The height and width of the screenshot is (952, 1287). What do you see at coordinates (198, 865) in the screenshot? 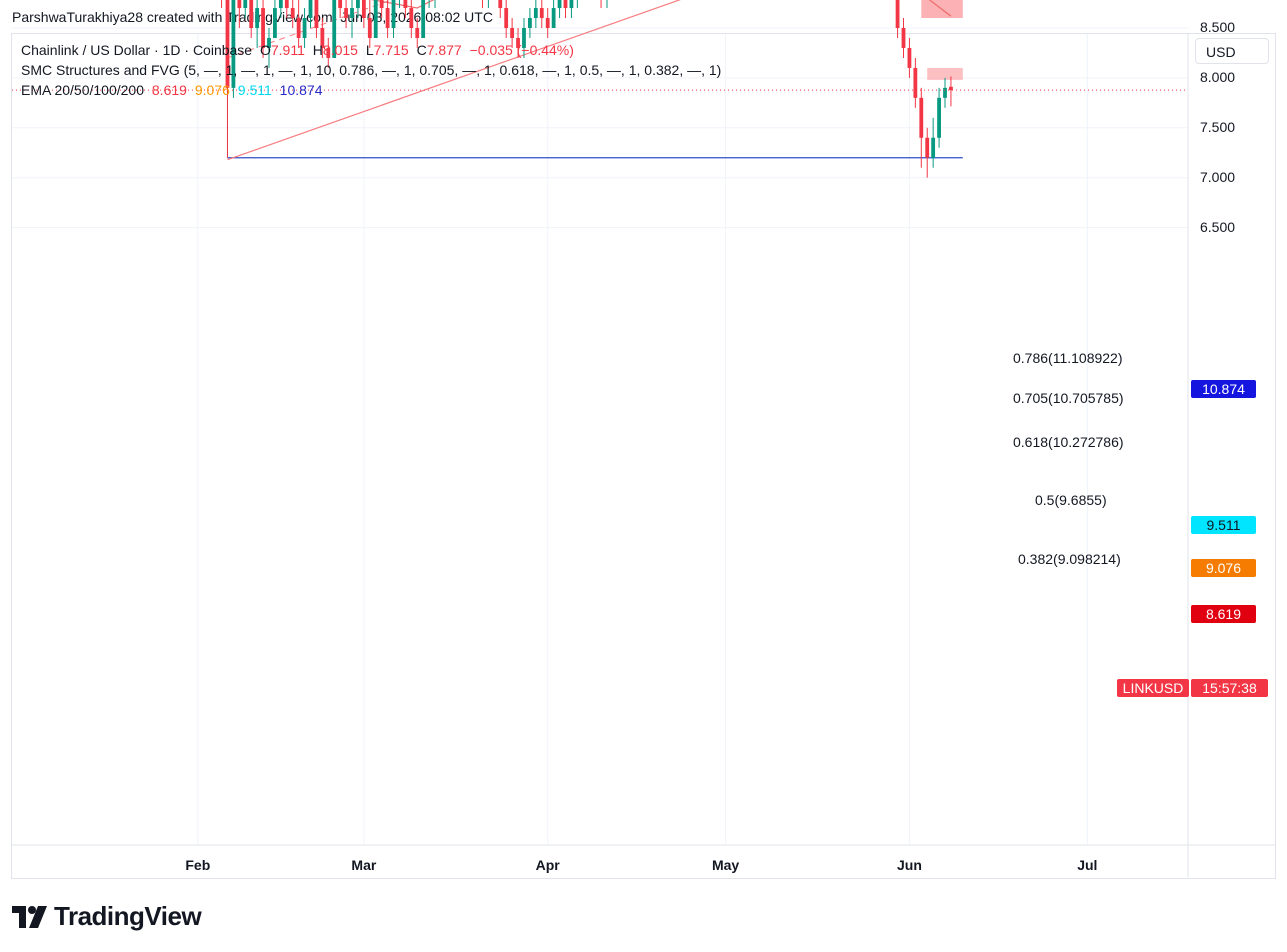
I see `x-tick-label: Feb` at bounding box center [198, 865].